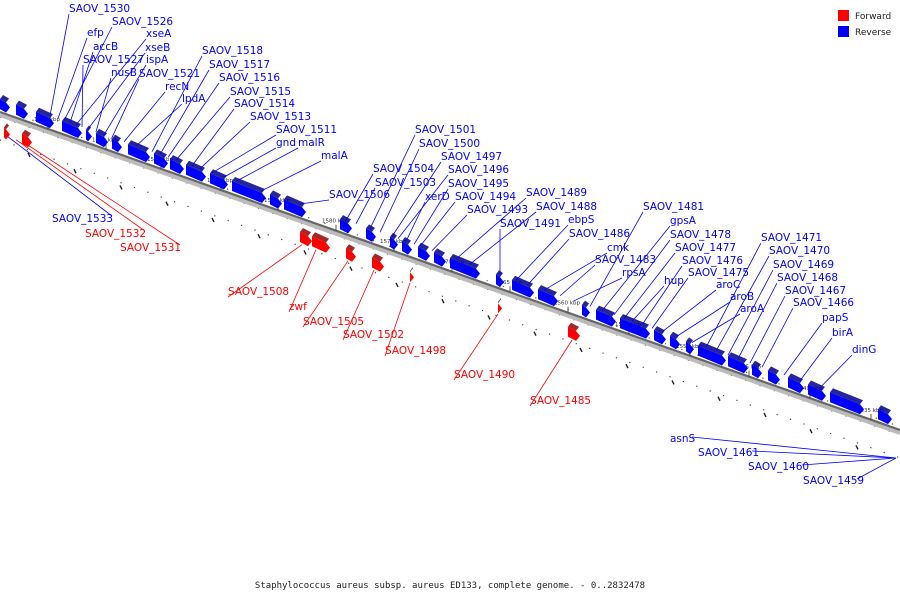  I want to click on gene-label-saov-1481: SAOV_1481, so click(673, 207).